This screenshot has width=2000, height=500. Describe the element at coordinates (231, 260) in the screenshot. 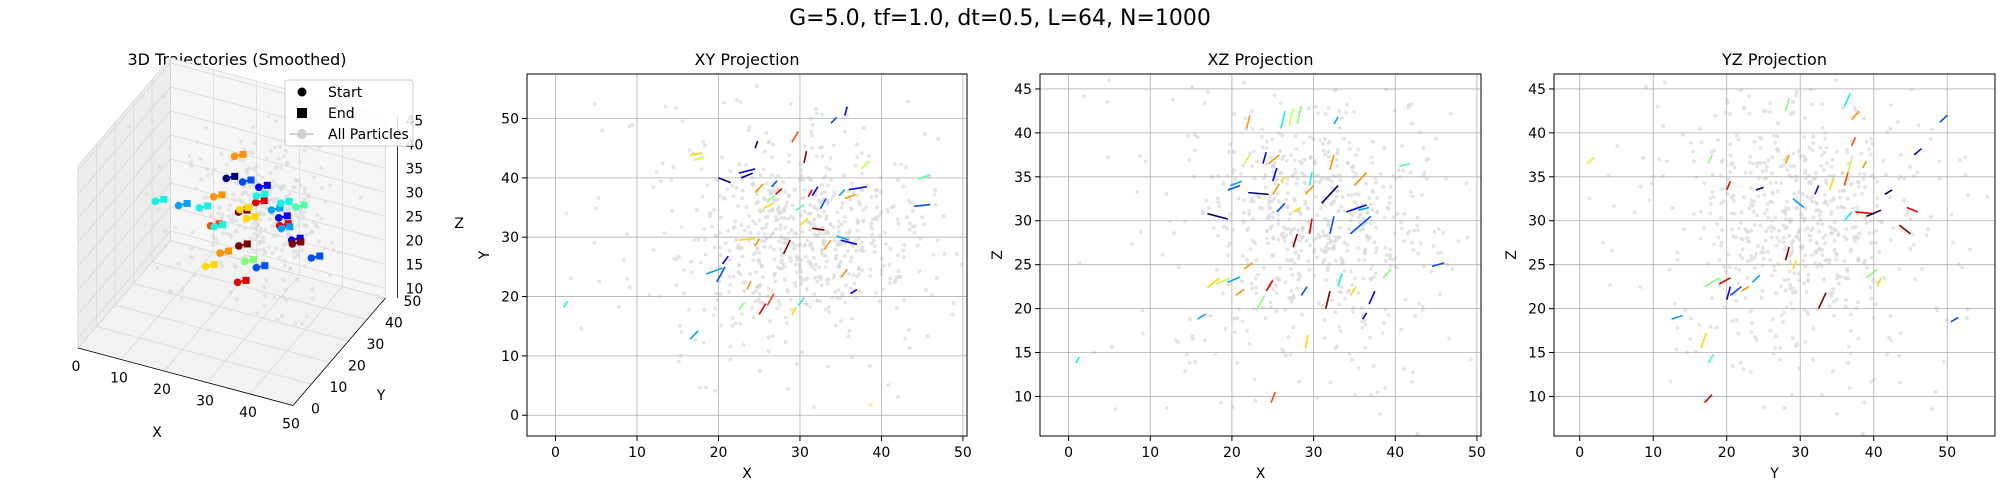

I see `grid-line-z` at that location.